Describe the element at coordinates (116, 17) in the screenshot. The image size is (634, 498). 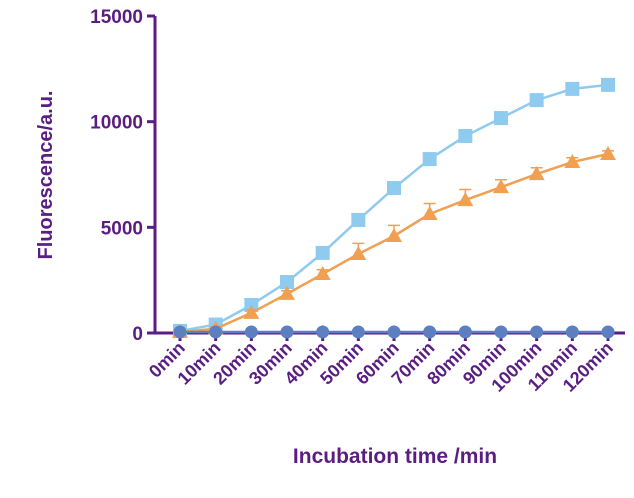
I see `y-tick-label: 15000` at that location.